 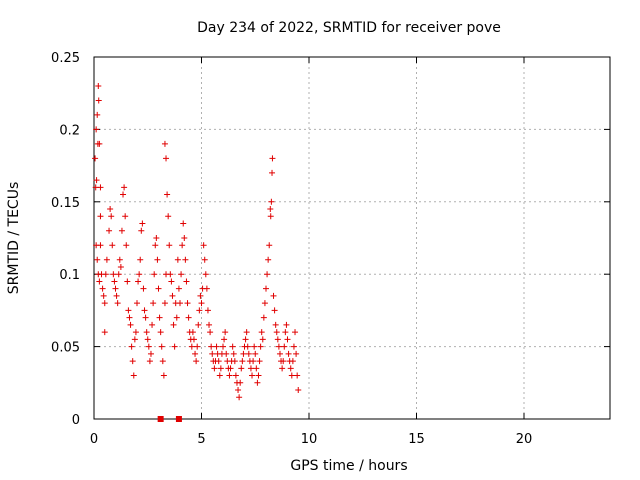 What do you see at coordinates (65, 348) in the screenshot?
I see `y-tick-label: 0.05` at bounding box center [65, 348].